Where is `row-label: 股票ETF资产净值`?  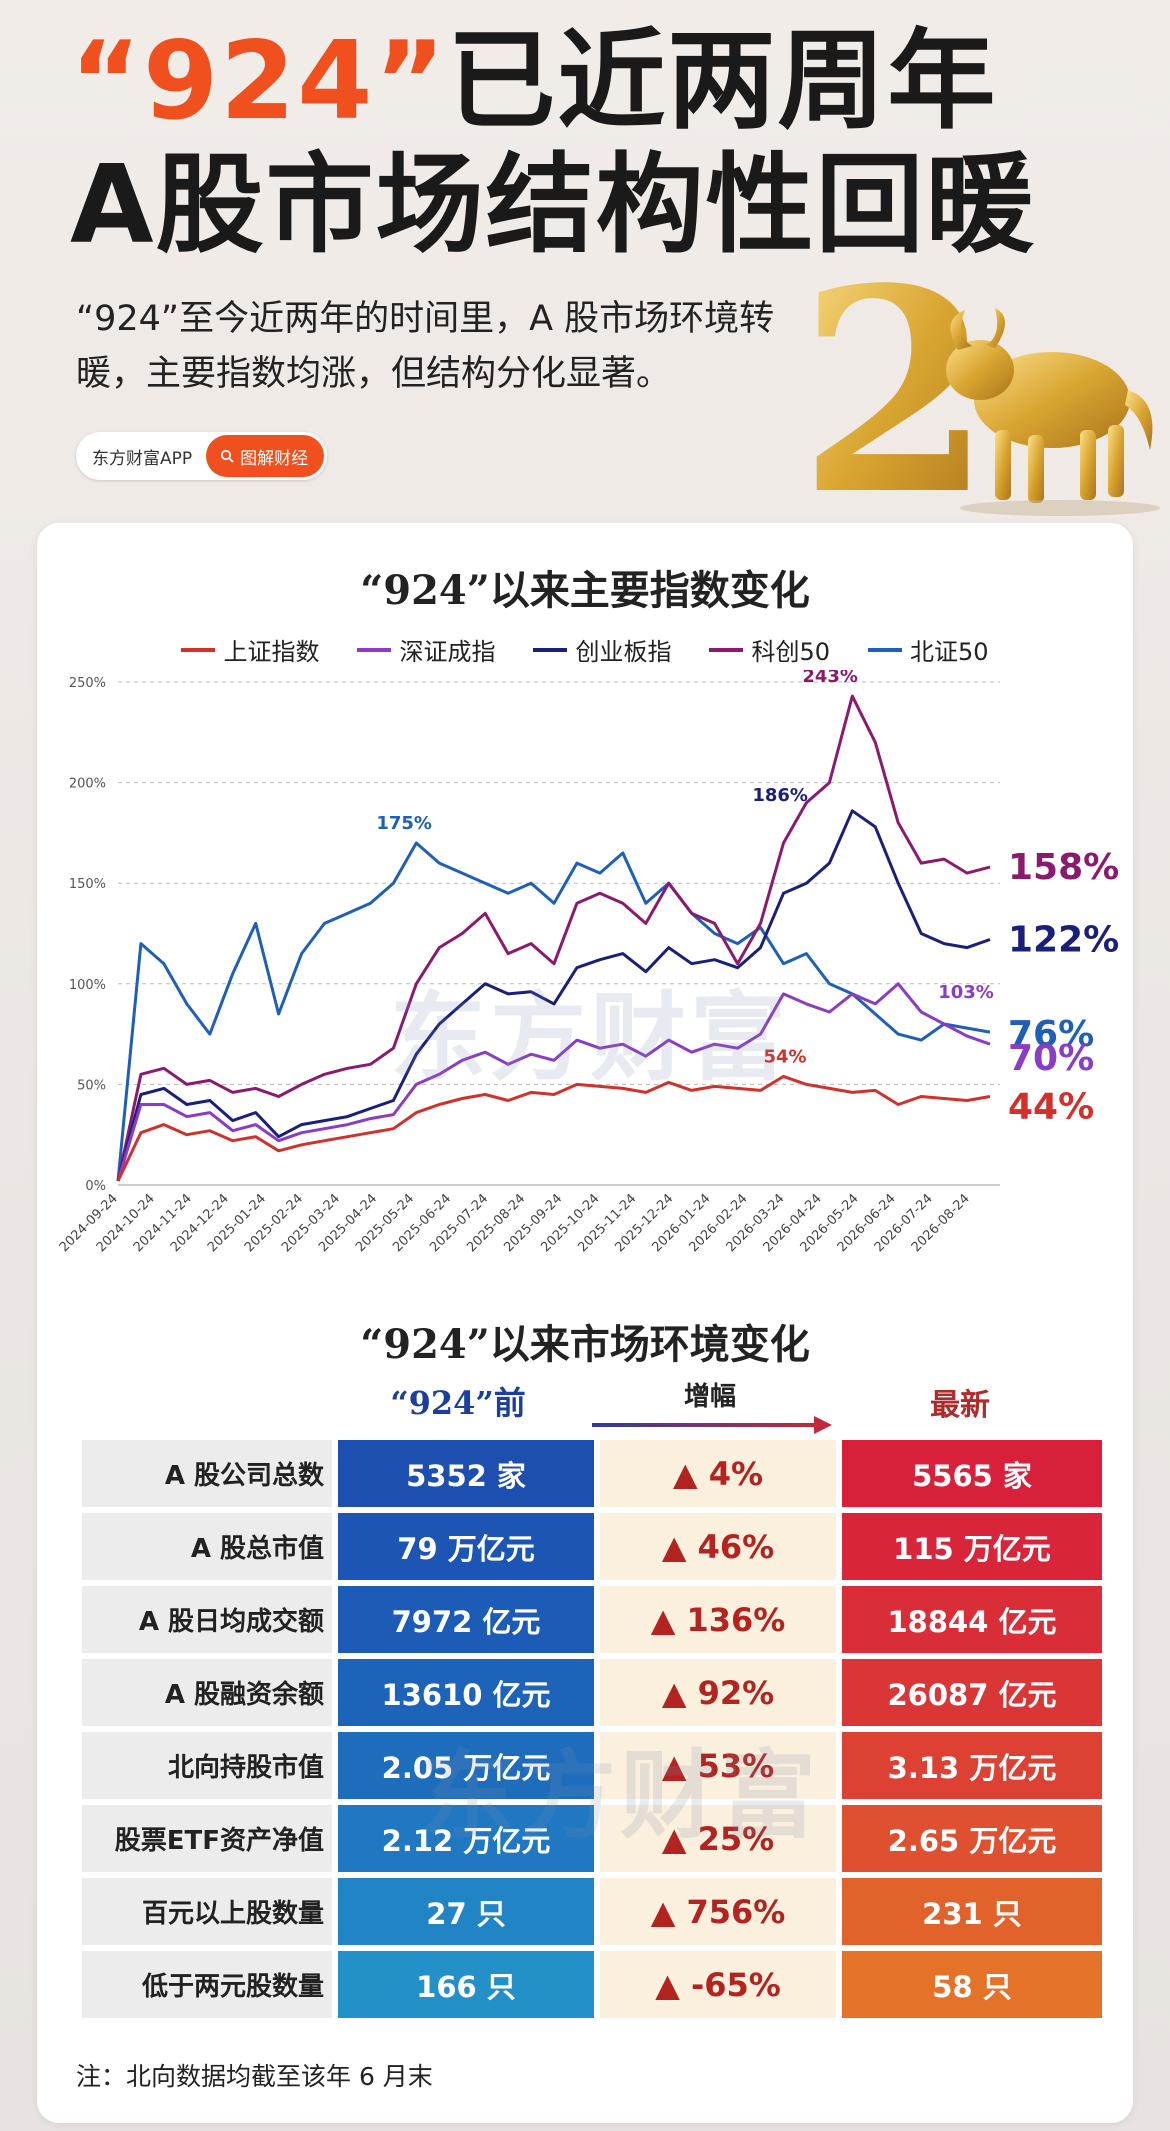 row-label: 股票ETF资产净值 is located at coordinates (207, 1838).